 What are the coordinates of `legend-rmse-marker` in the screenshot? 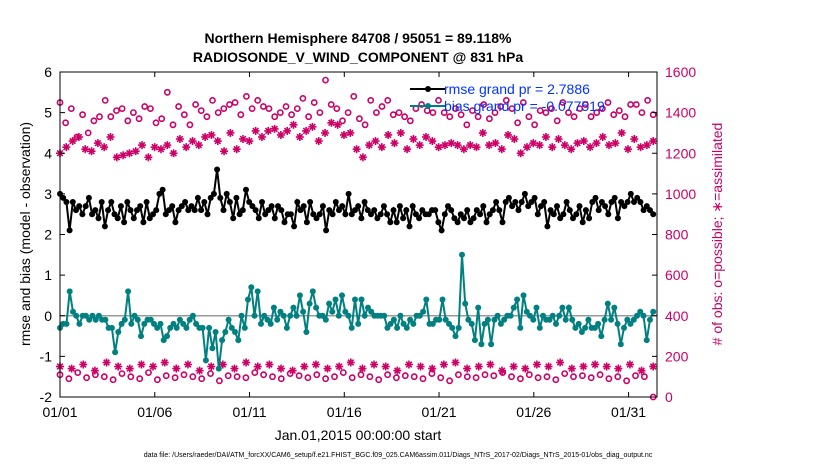 It's located at (428, 89).